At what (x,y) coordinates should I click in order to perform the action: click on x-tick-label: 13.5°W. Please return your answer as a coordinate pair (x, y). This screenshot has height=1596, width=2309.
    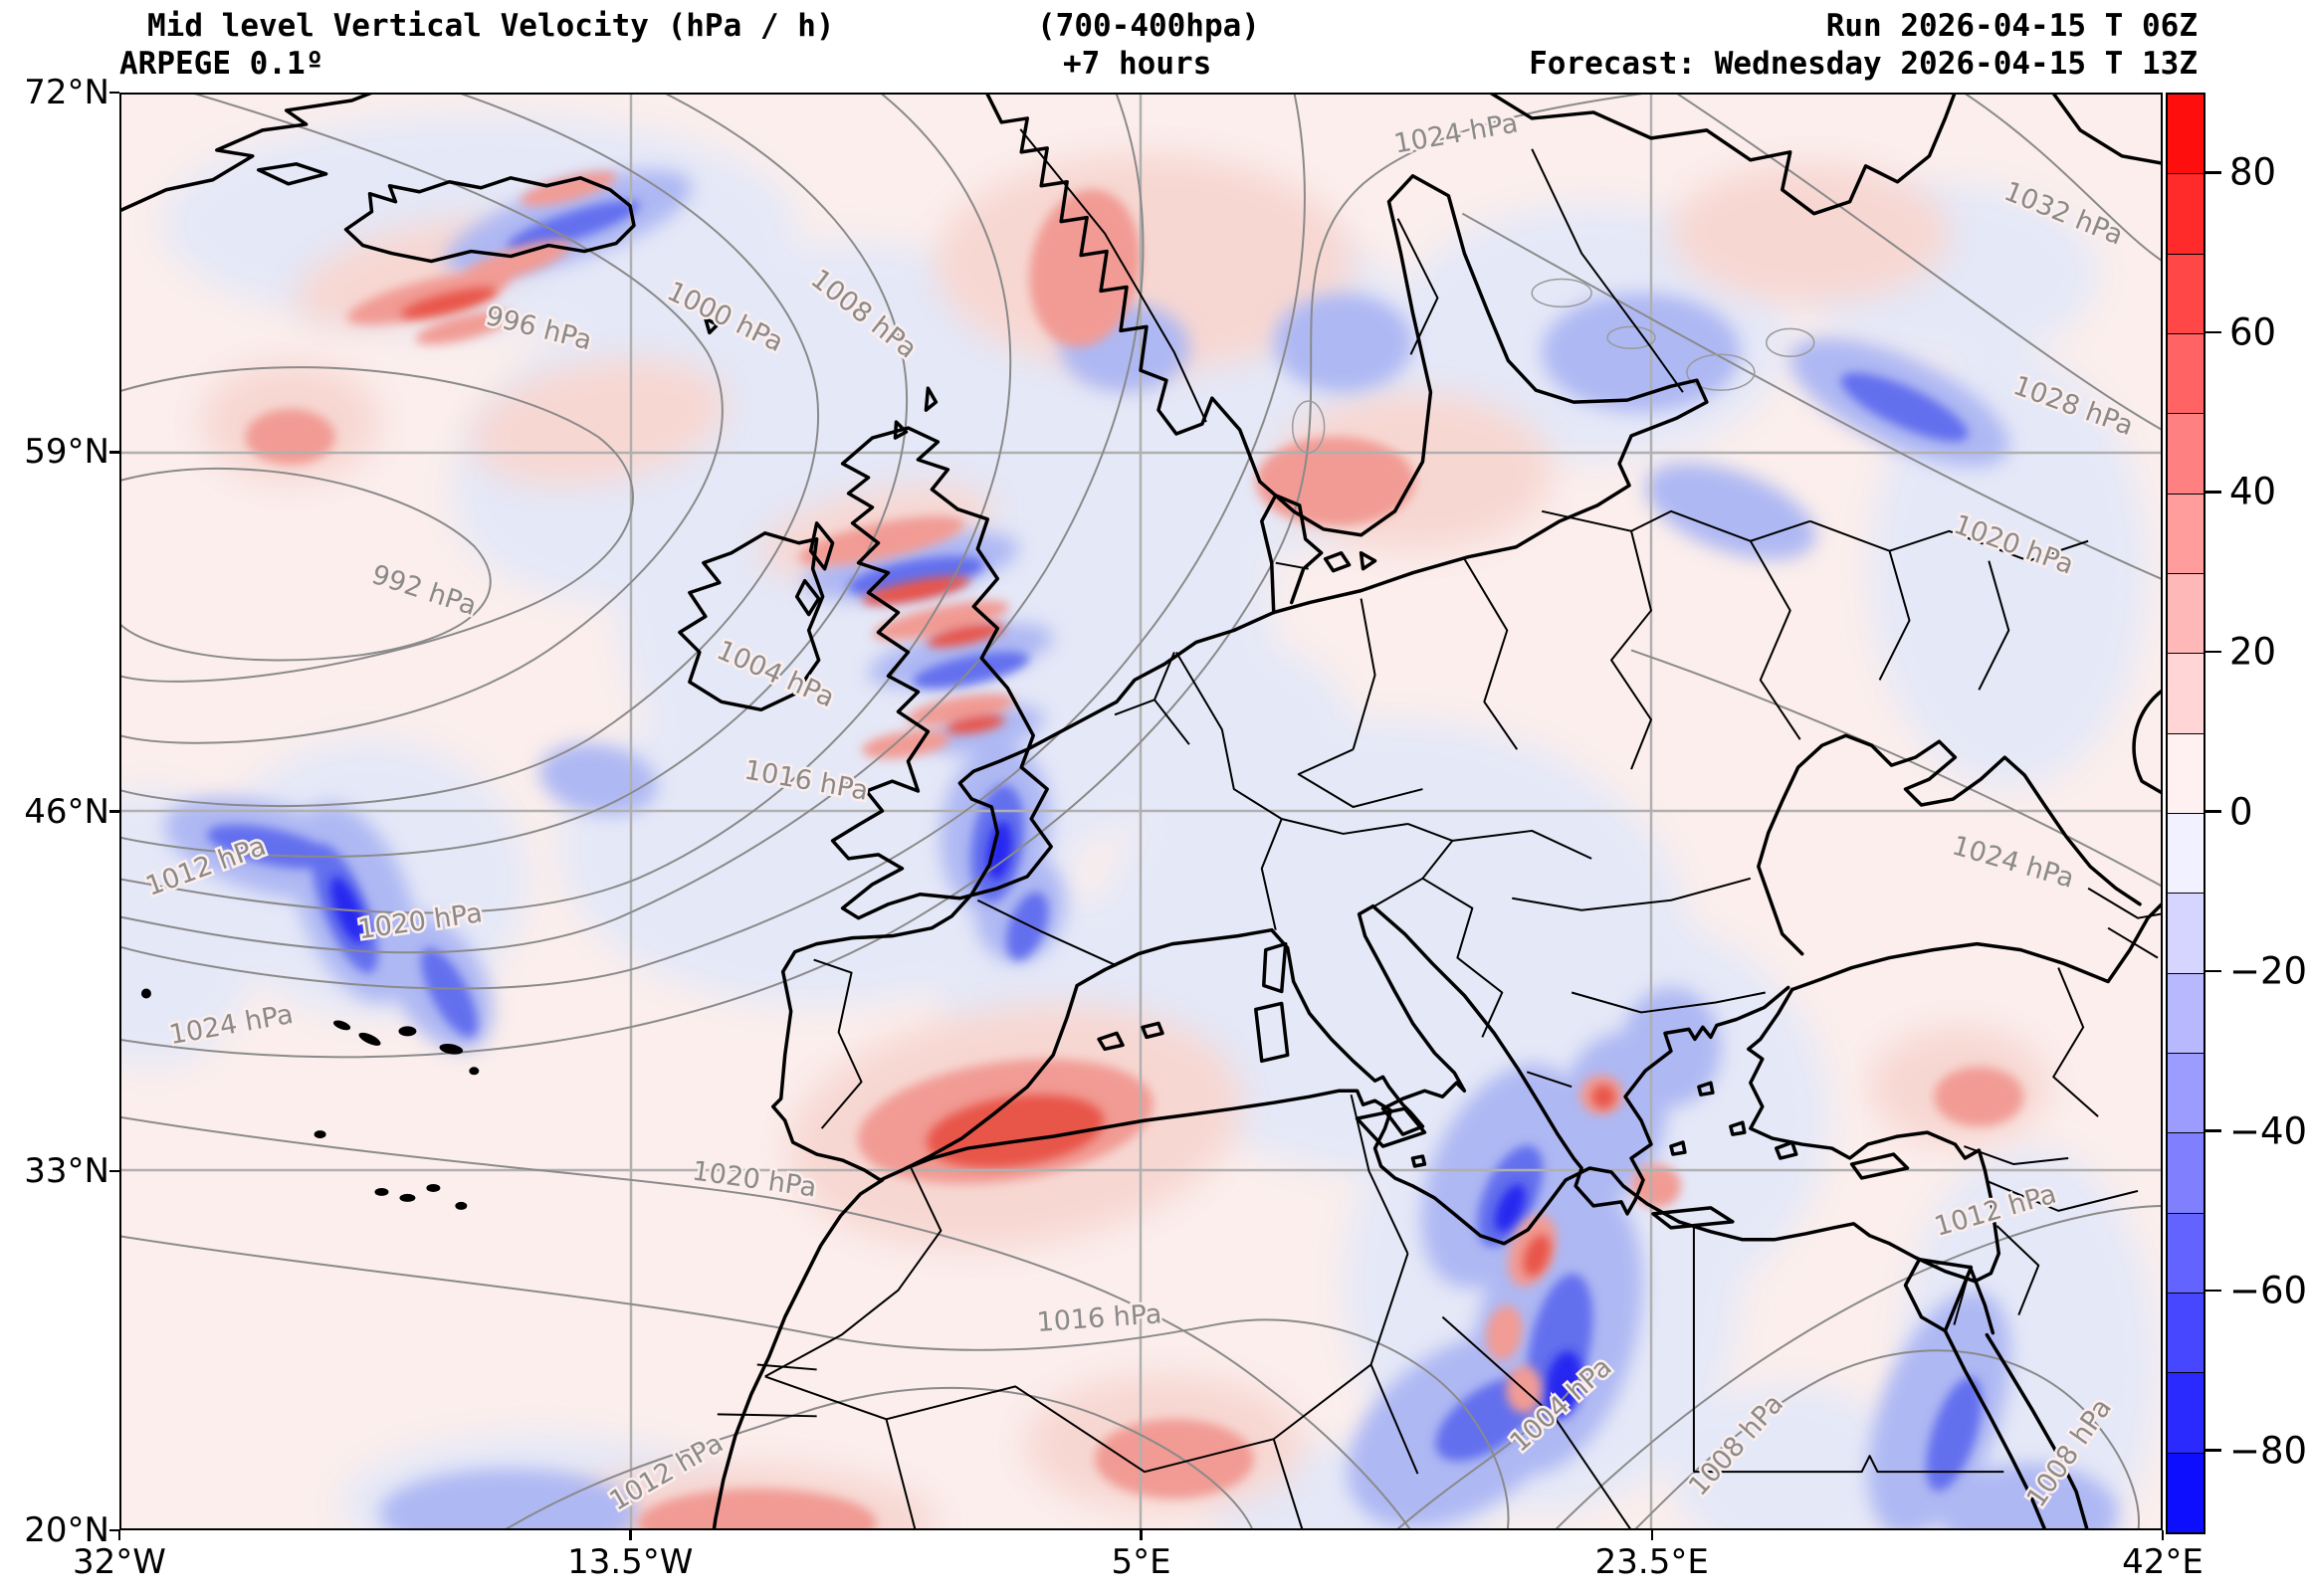
    Looking at the image, I should click on (630, 1562).